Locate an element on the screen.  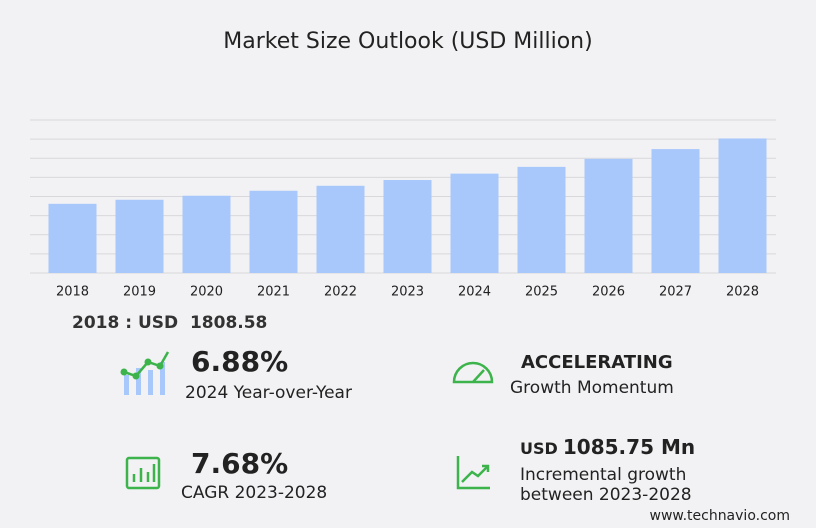
chart-title: Market Size Outlook (USD Million) is located at coordinates (407, 41).